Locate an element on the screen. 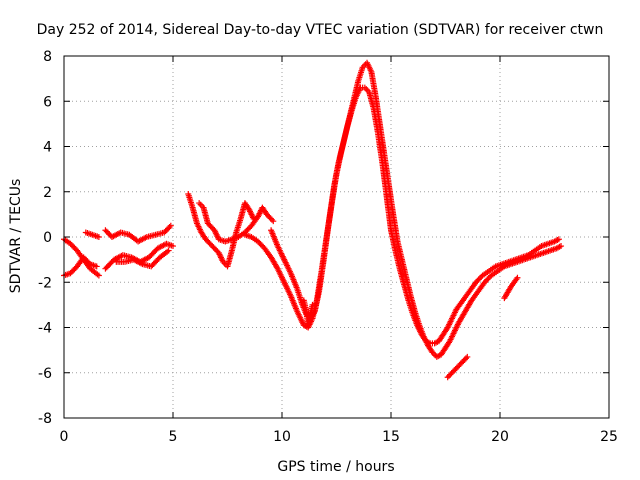  series-track-d is located at coordinates (139, 256).